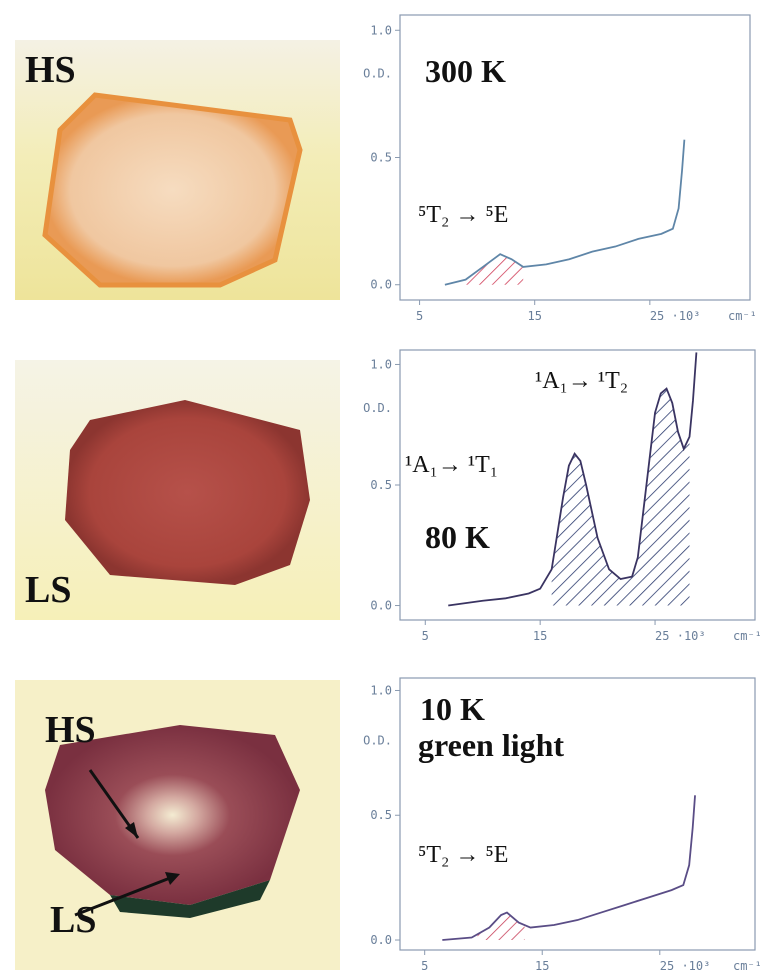 This screenshot has width=763, height=978. I want to click on chart-title: 300 K, so click(465, 71).